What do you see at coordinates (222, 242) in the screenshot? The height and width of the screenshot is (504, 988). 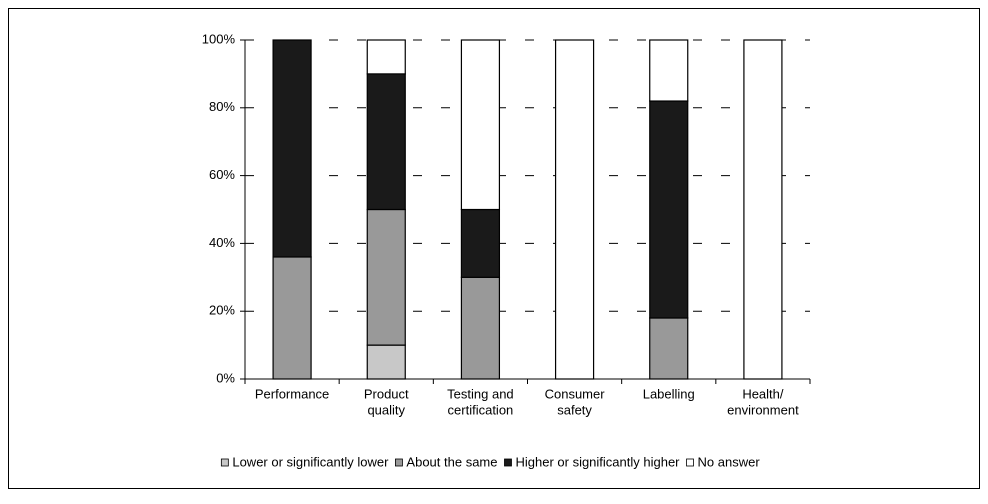 I see `y-tick-label: 40%` at bounding box center [222, 242].